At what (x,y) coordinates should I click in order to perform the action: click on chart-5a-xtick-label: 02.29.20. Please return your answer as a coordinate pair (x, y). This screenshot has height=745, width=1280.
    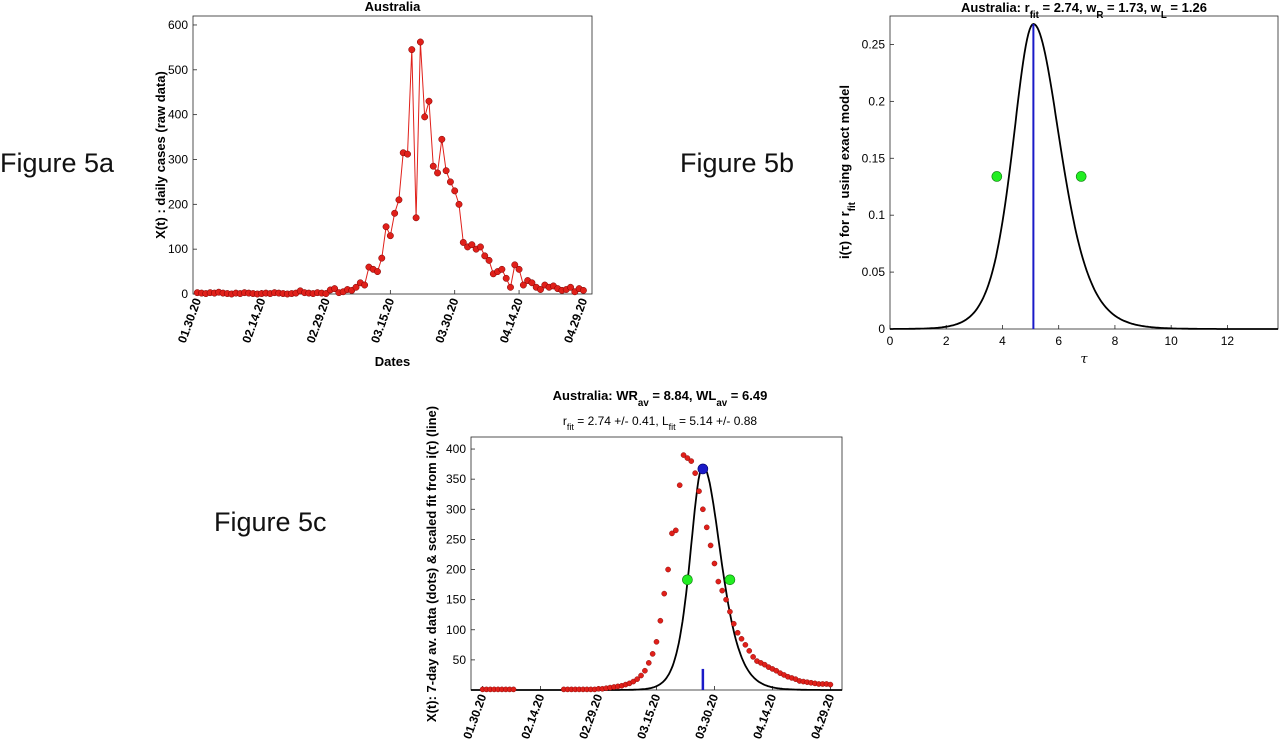
    Looking at the image, I should click on (318, 320).